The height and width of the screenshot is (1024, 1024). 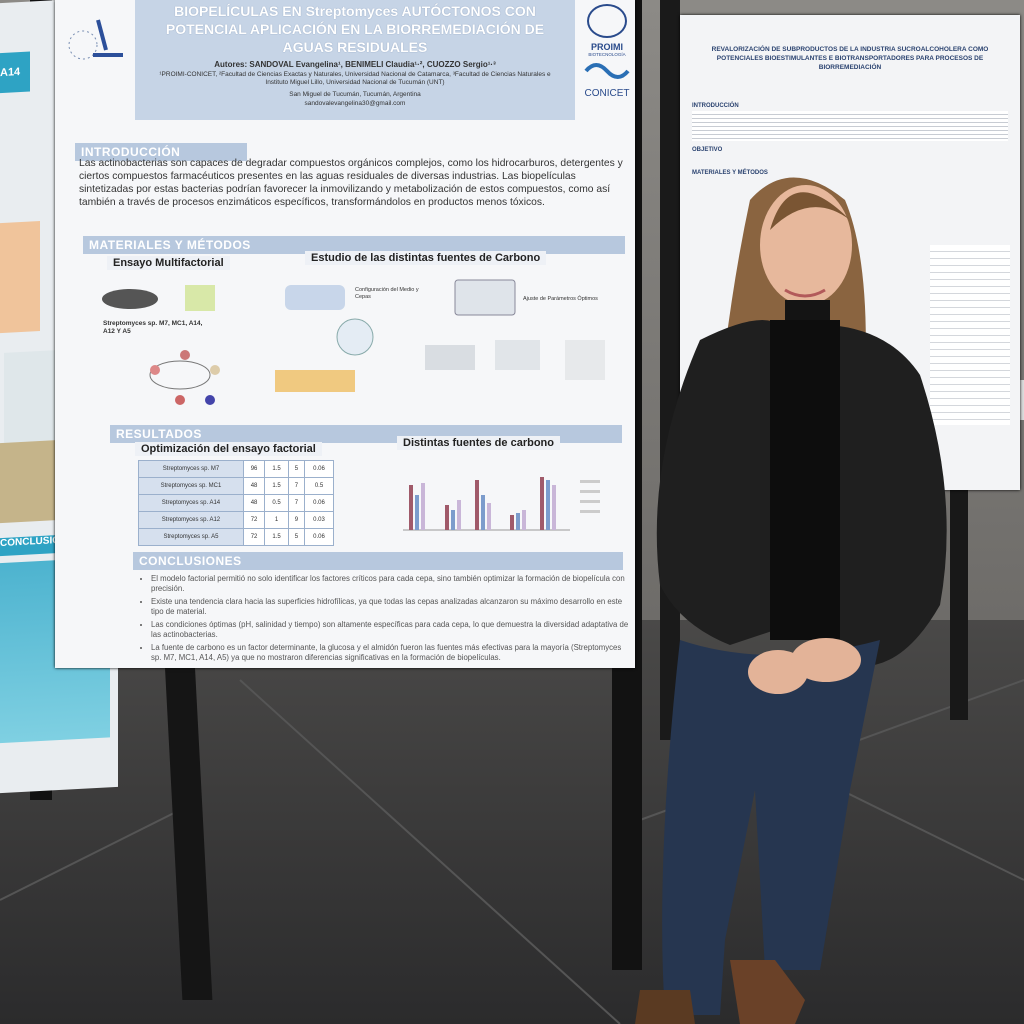 I want to click on methods-diagram, so click(x=353, y=342).